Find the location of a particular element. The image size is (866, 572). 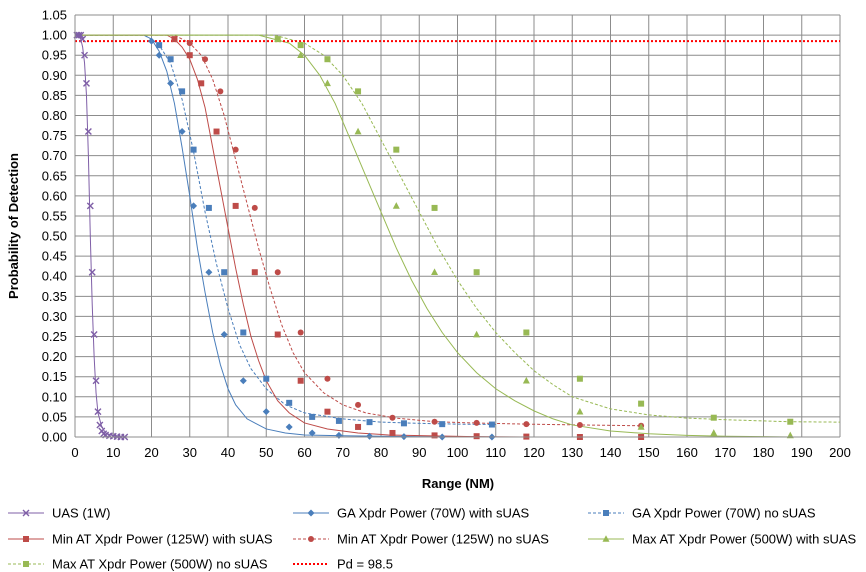

y-tick-label: 0.40 is located at coordinates (54, 276).